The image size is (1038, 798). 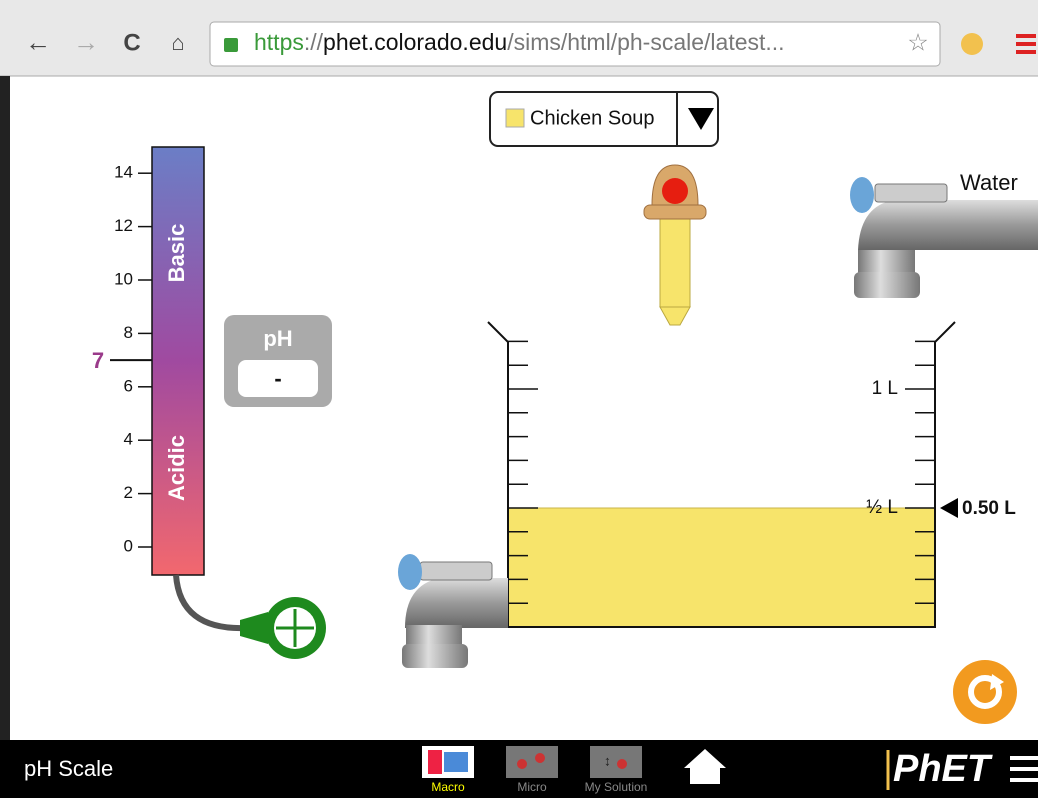 What do you see at coordinates (989, 182) in the screenshot?
I see `water-label: Water` at bounding box center [989, 182].